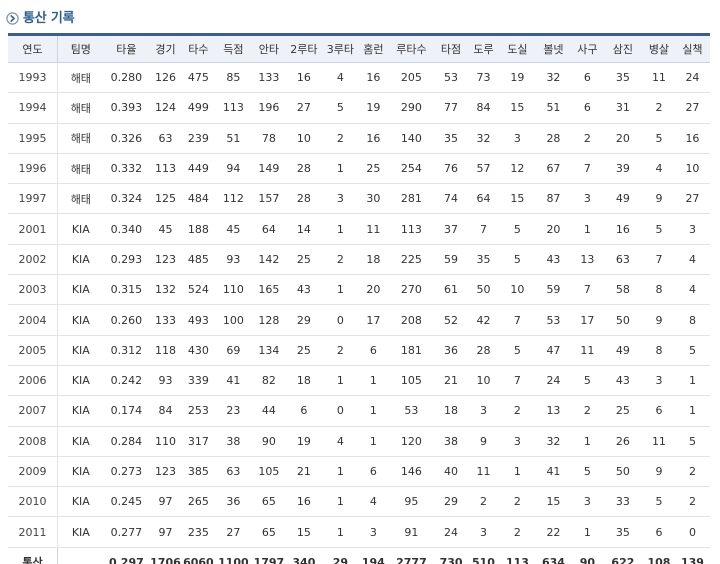  I want to click on table-cell: 39, so click(622, 169).